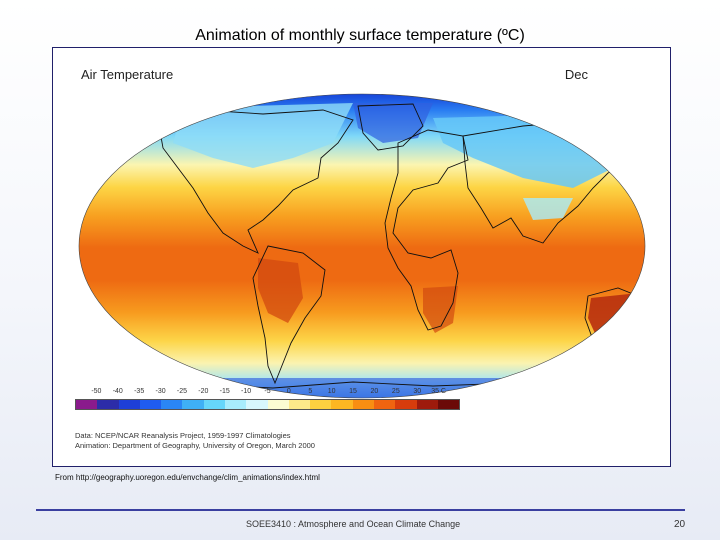 The image size is (720, 540). I want to click on europe-africa-outline, so click(426, 230).